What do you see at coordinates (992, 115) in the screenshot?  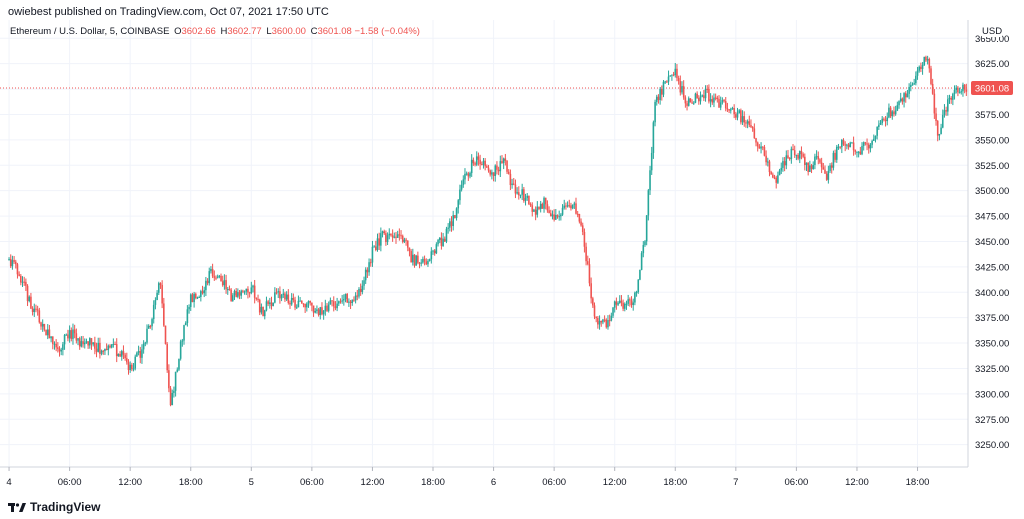 I see `price-tick-label: 3575.00` at bounding box center [992, 115].